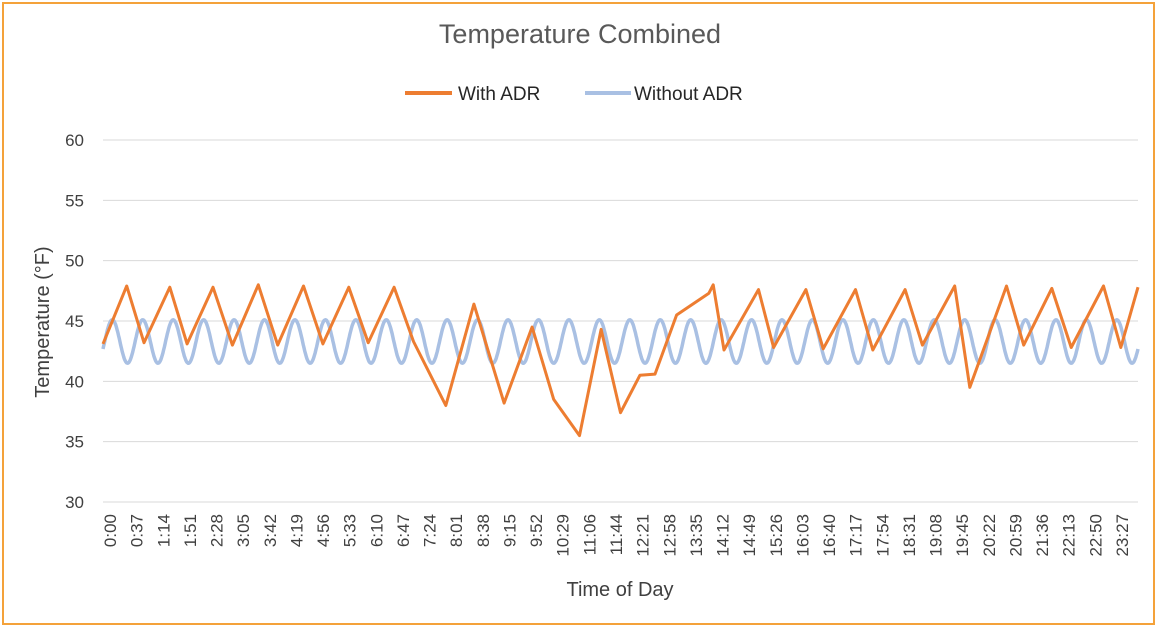  What do you see at coordinates (1069, 535) in the screenshot?
I see `x-tick-label: 22:13` at bounding box center [1069, 535].